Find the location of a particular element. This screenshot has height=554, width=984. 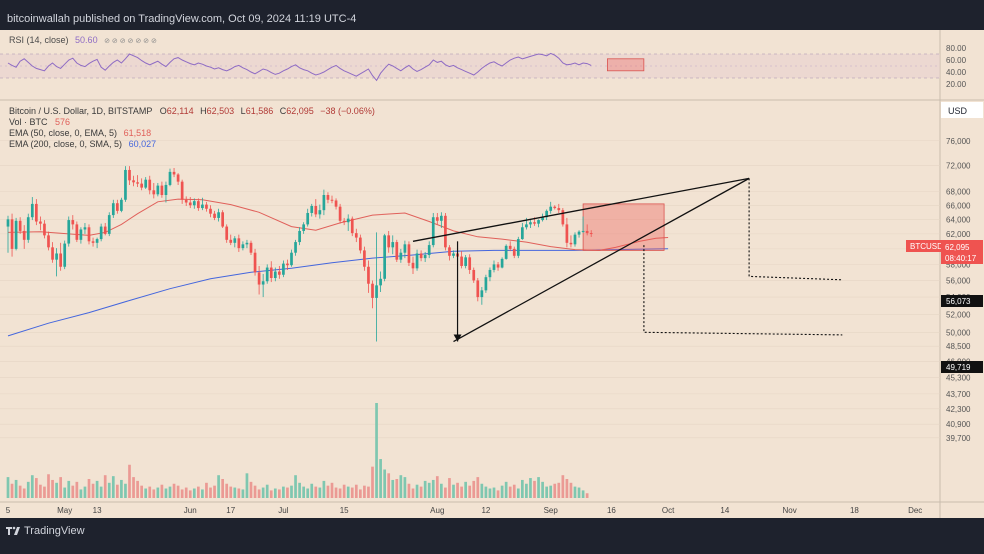

volume-legend-label: Vol · BTC is located at coordinates (28, 122).